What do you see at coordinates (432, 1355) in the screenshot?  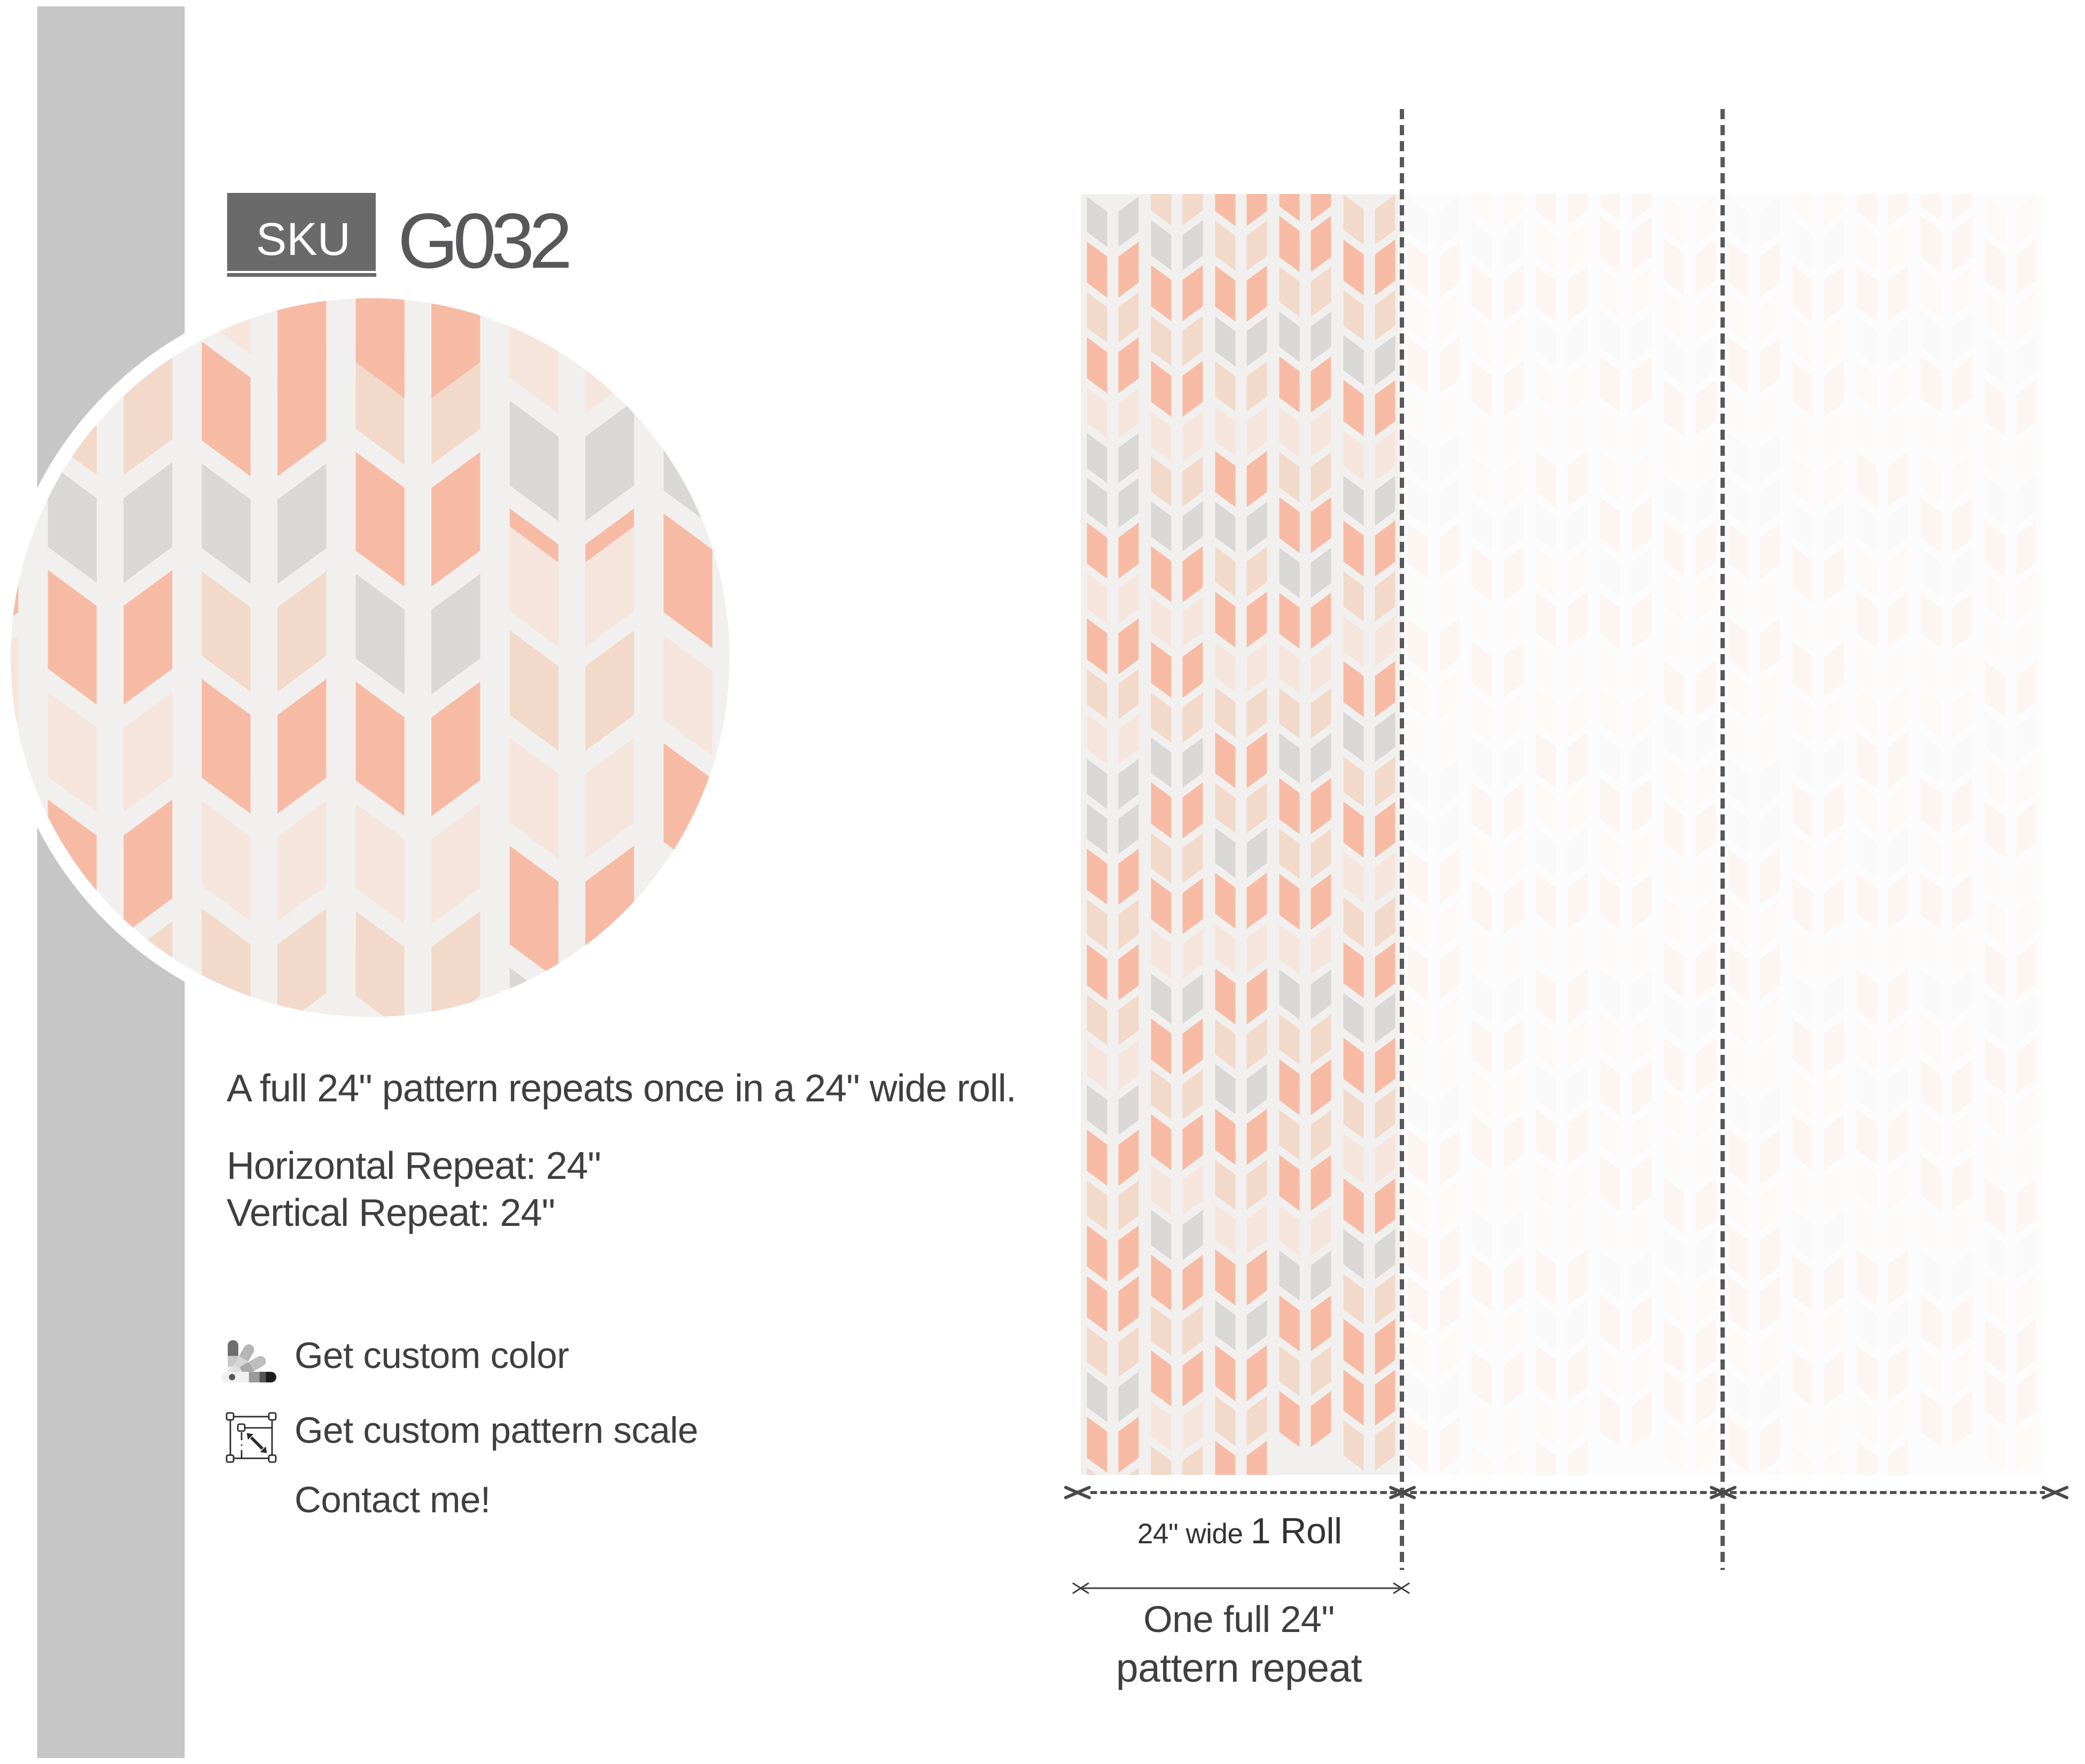 I see `svg-text: Get custom color` at bounding box center [432, 1355].